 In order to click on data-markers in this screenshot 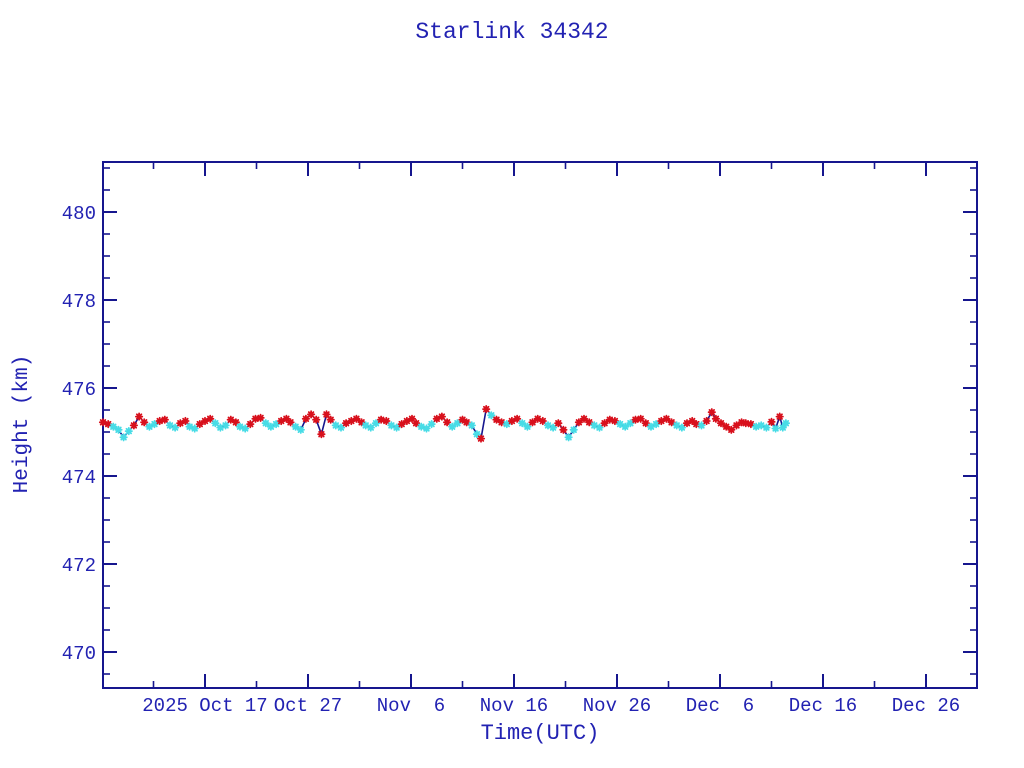, I will do `click(444, 424)`.